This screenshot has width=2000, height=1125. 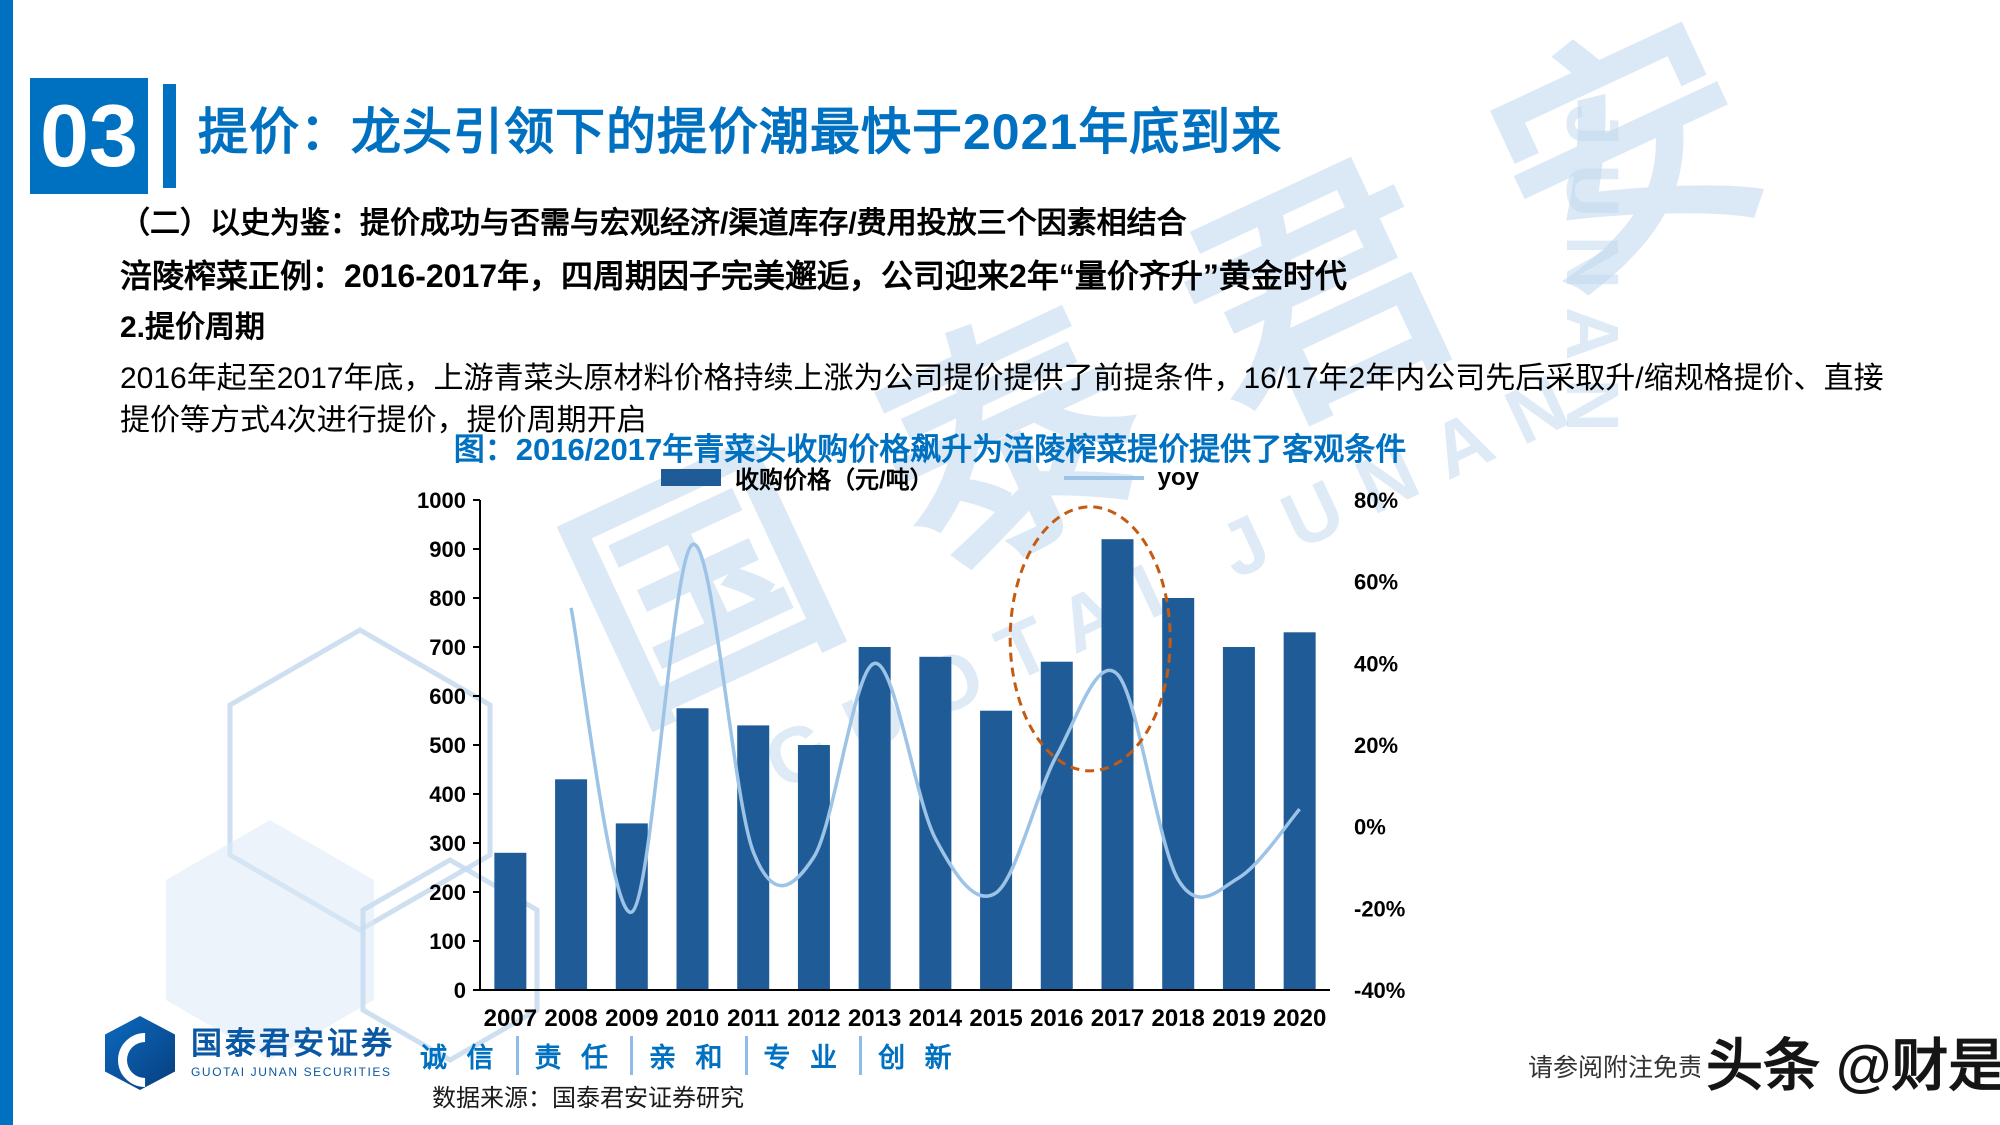 What do you see at coordinates (270, 940) in the screenshot?
I see `hexagon-filled` at bounding box center [270, 940].